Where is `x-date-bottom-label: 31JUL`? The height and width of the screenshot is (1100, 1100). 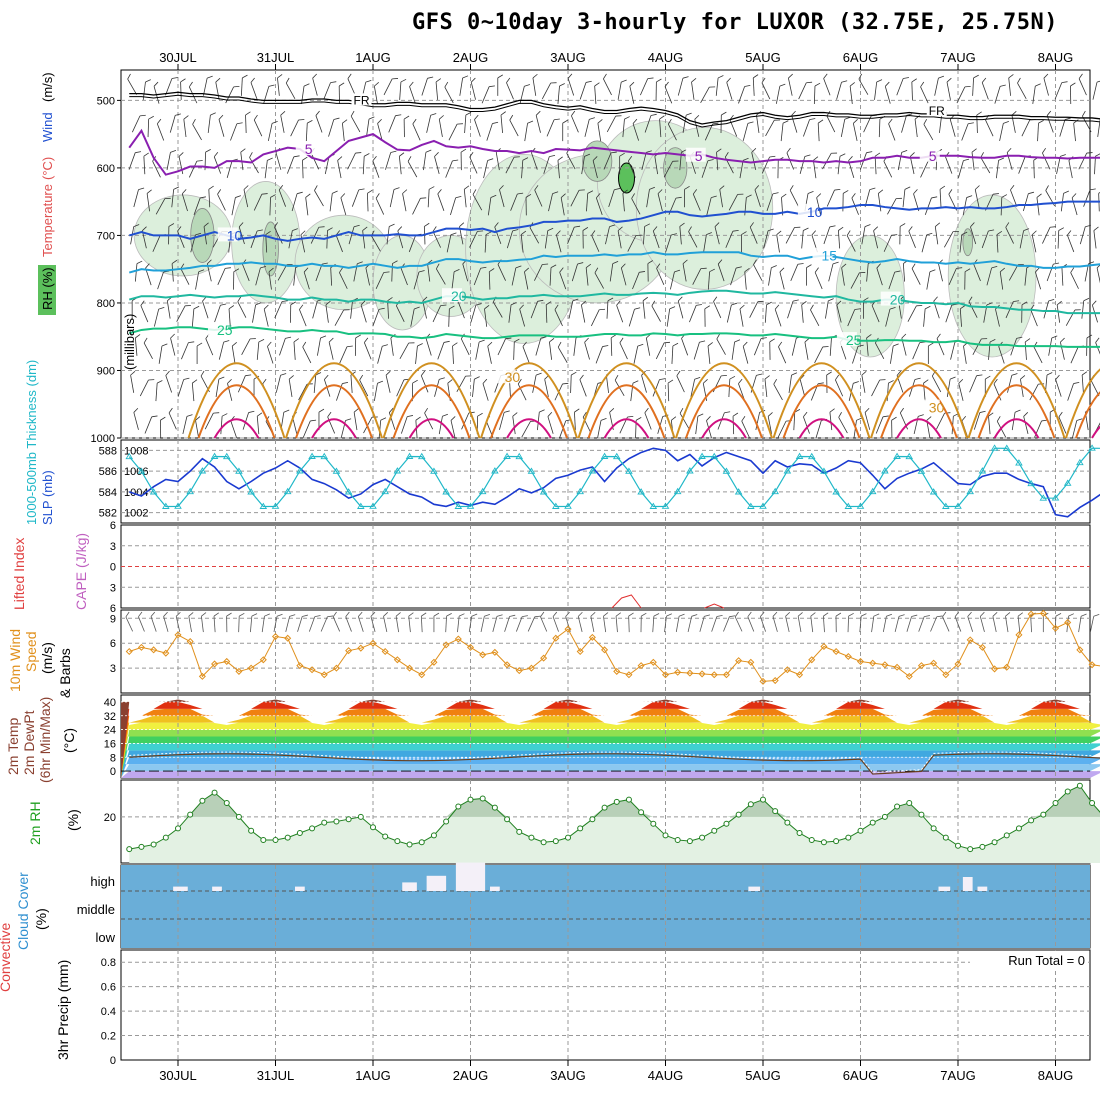
x-date-bottom-label: 31JUL is located at coordinates (276, 1075).